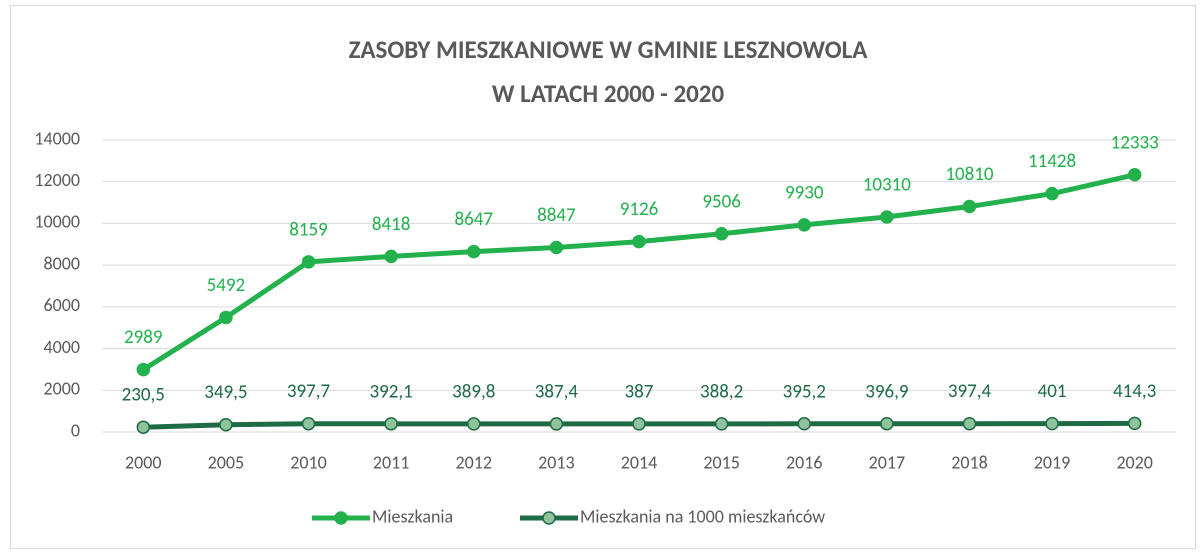 Image resolution: width=1202 pixels, height=554 pixels. Describe the element at coordinates (391, 391) in the screenshot. I see `data-label: 392,1` at that location.